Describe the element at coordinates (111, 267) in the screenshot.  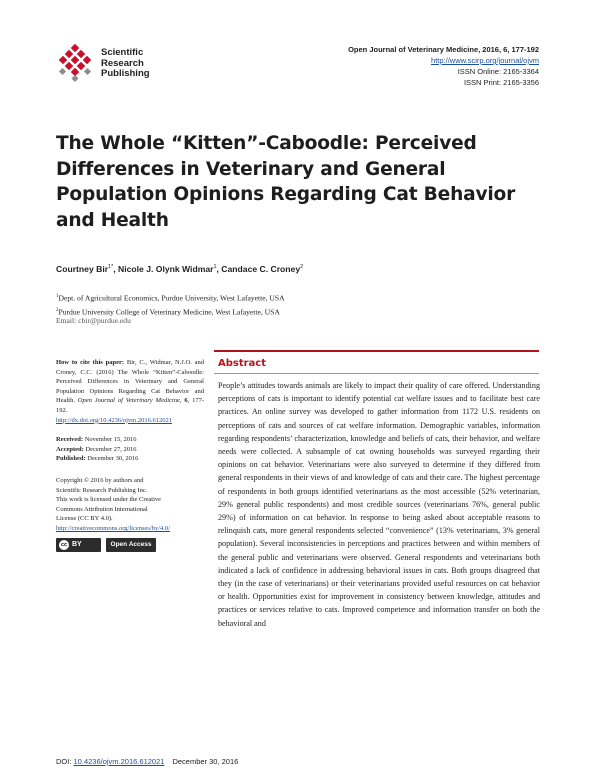
I see `author-sup: 1*` at that location.